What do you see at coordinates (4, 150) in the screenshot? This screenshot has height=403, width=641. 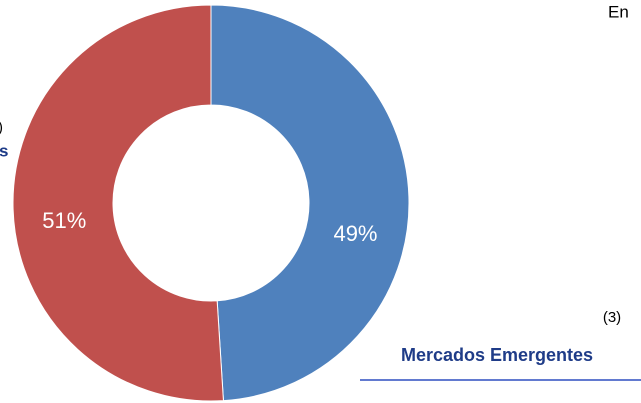 I see `cropped-label: s` at bounding box center [4, 150].